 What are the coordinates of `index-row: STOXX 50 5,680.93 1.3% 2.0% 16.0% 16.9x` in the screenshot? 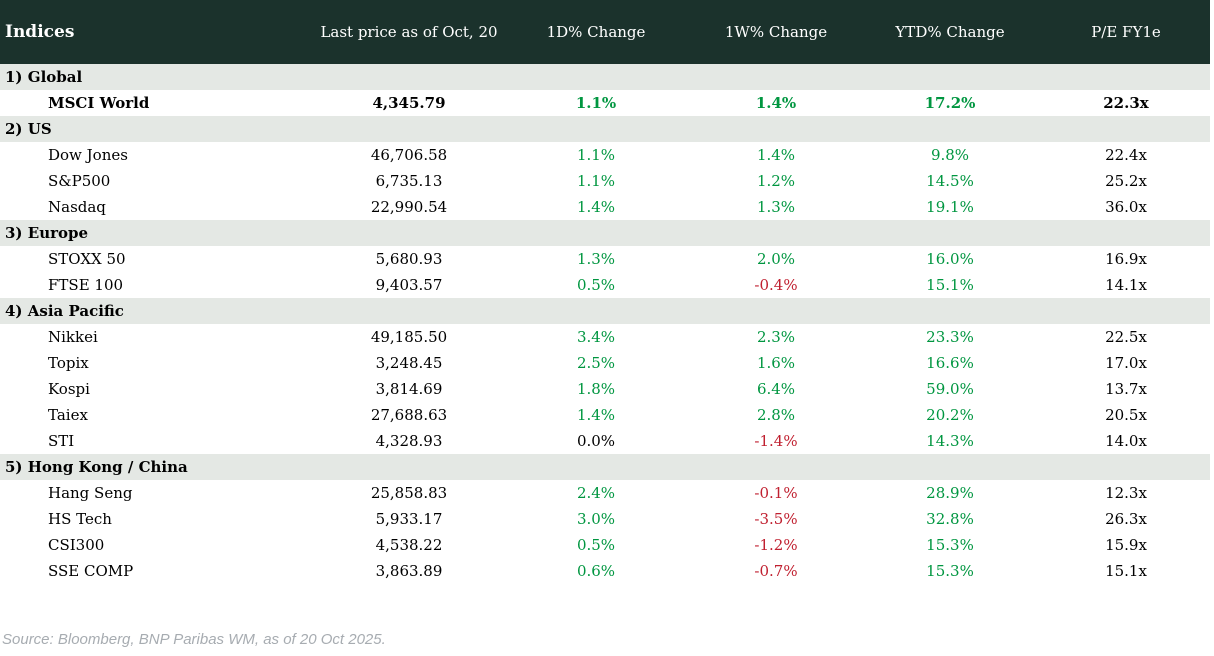 It's located at (605, 259).